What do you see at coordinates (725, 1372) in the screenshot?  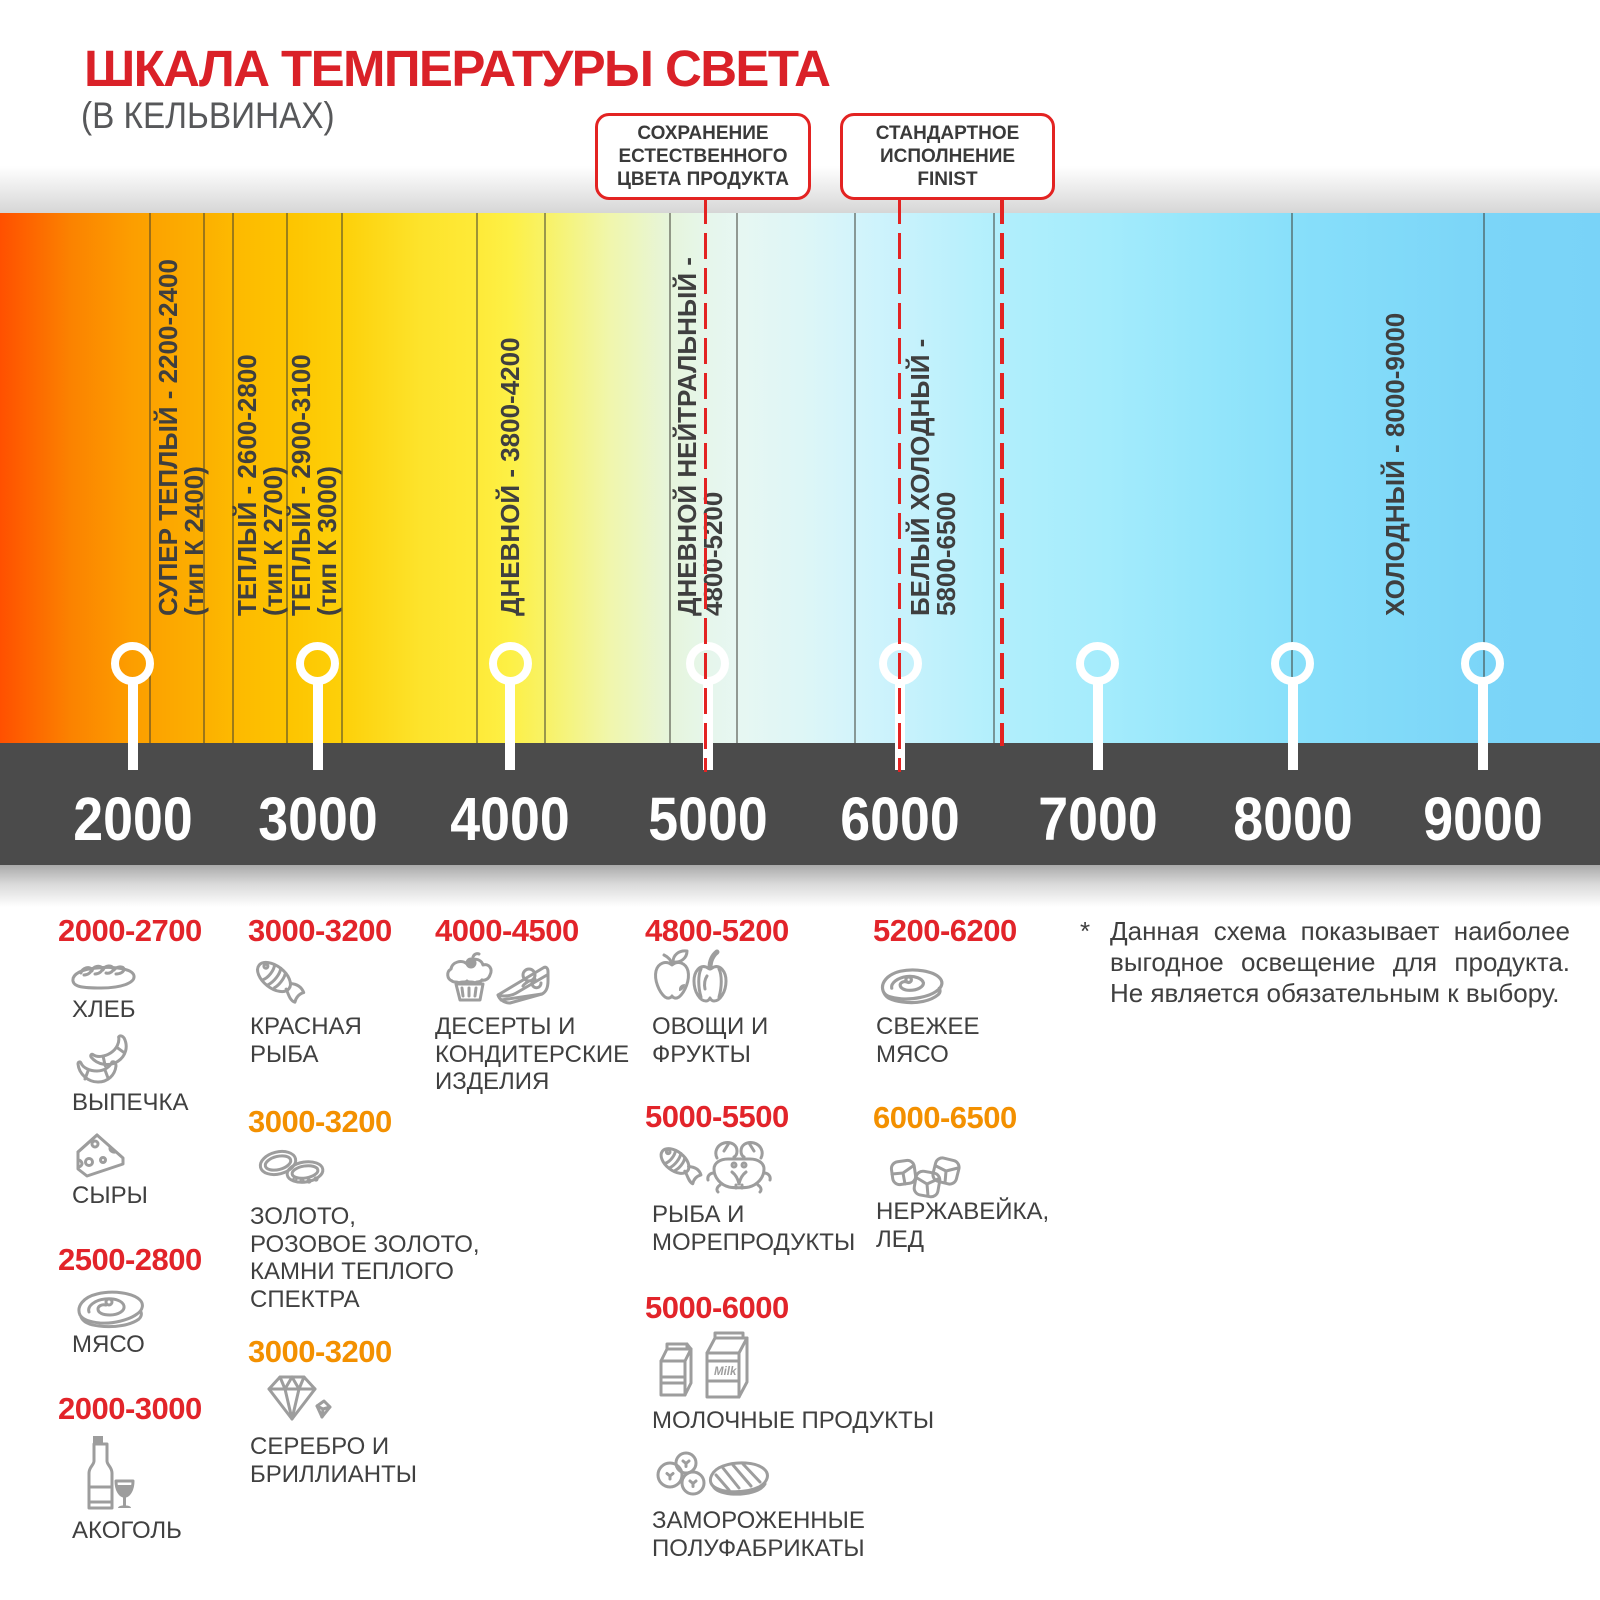 I see `svg-text: Milk` at bounding box center [725, 1372].